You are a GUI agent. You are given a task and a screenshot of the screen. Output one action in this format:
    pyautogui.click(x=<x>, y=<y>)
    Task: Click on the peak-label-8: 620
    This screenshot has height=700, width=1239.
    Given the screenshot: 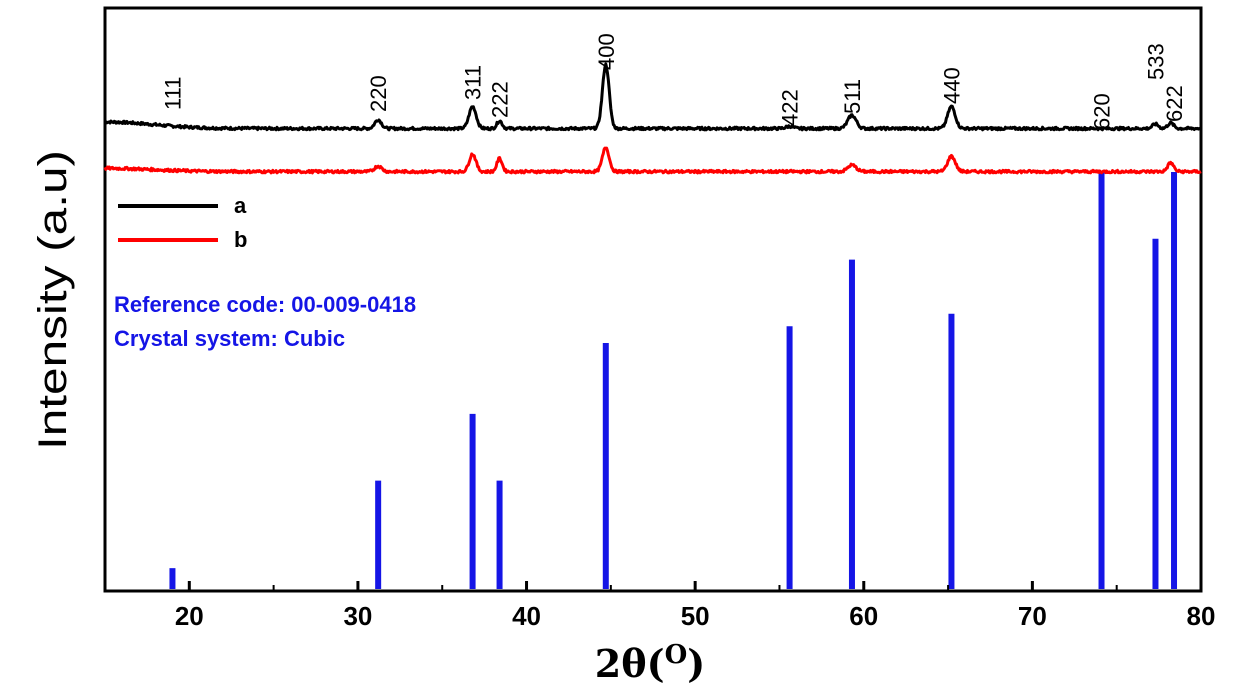 What is the action you would take?
    pyautogui.click(x=1102, y=111)
    